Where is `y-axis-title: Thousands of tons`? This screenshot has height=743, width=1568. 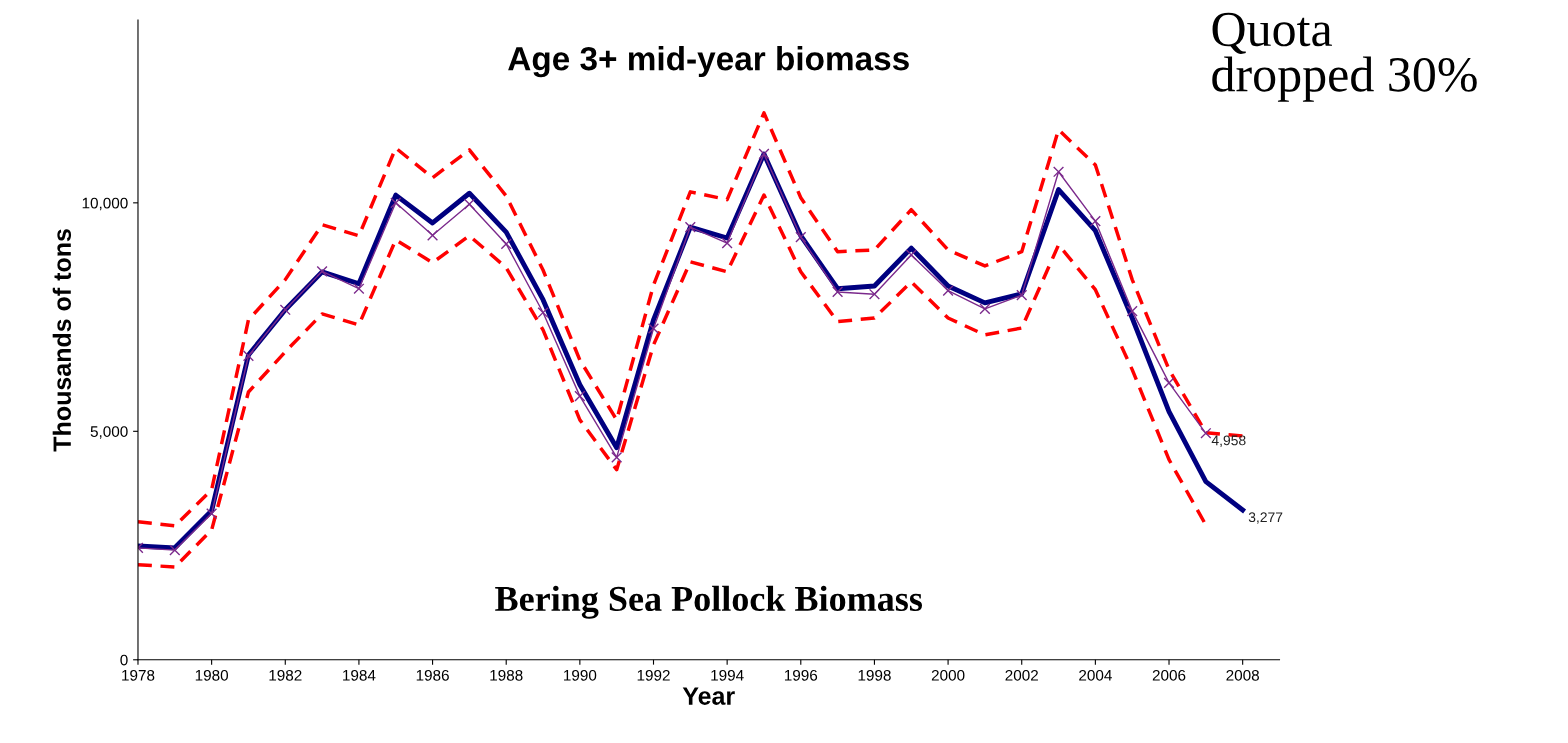
y-axis-title: Thousands of tons is located at coordinates (62, 340).